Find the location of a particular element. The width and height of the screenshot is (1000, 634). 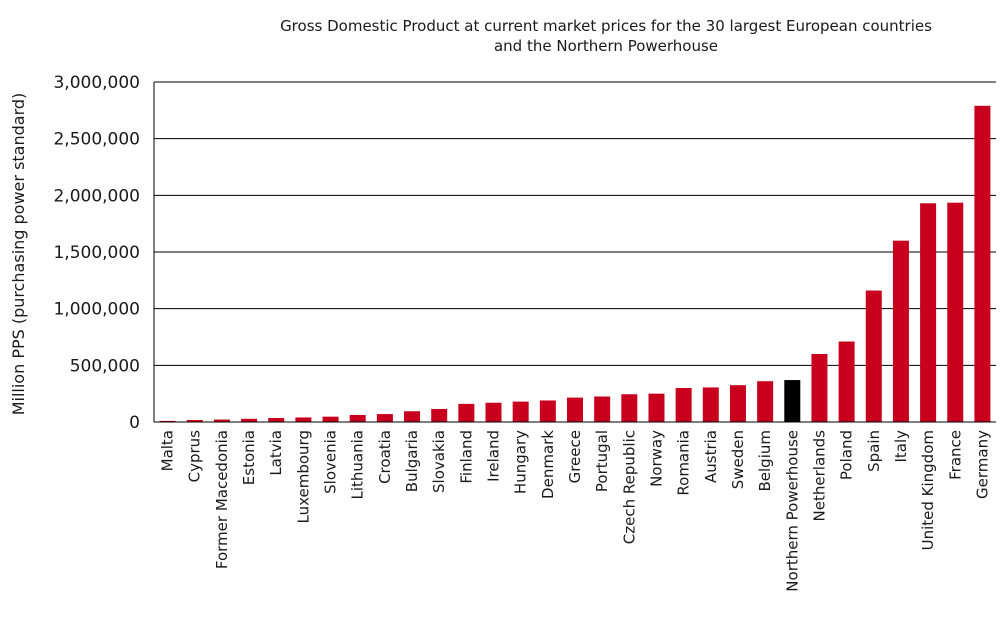

y-tick-label: 500,000 is located at coordinates (105, 366).